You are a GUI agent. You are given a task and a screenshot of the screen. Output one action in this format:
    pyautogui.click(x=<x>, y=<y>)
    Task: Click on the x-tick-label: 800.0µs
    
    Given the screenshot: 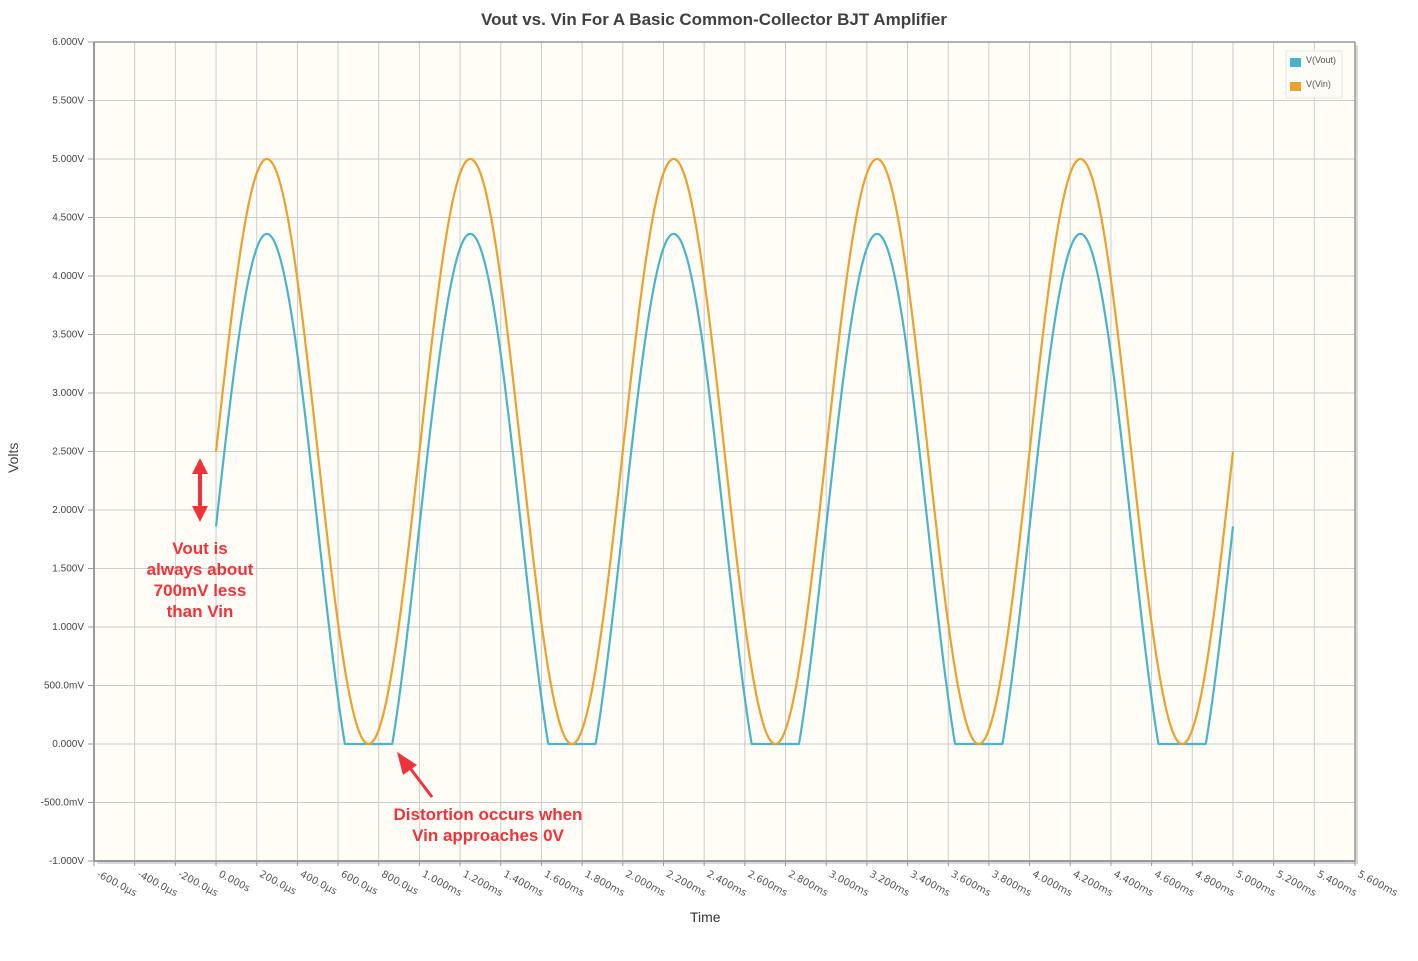 What is the action you would take?
    pyautogui.click(x=399, y=883)
    